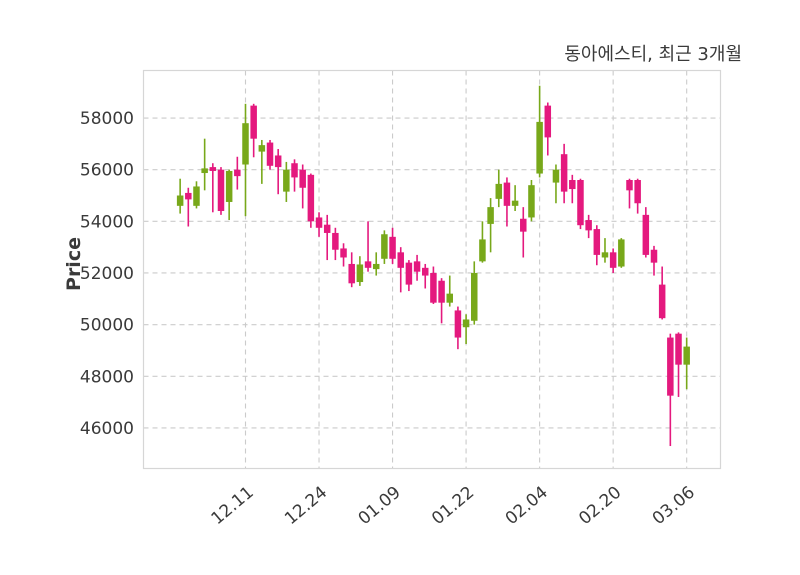  Describe the element at coordinates (306, 506) in the screenshot. I see `x-tick-label: 12.24` at that location.